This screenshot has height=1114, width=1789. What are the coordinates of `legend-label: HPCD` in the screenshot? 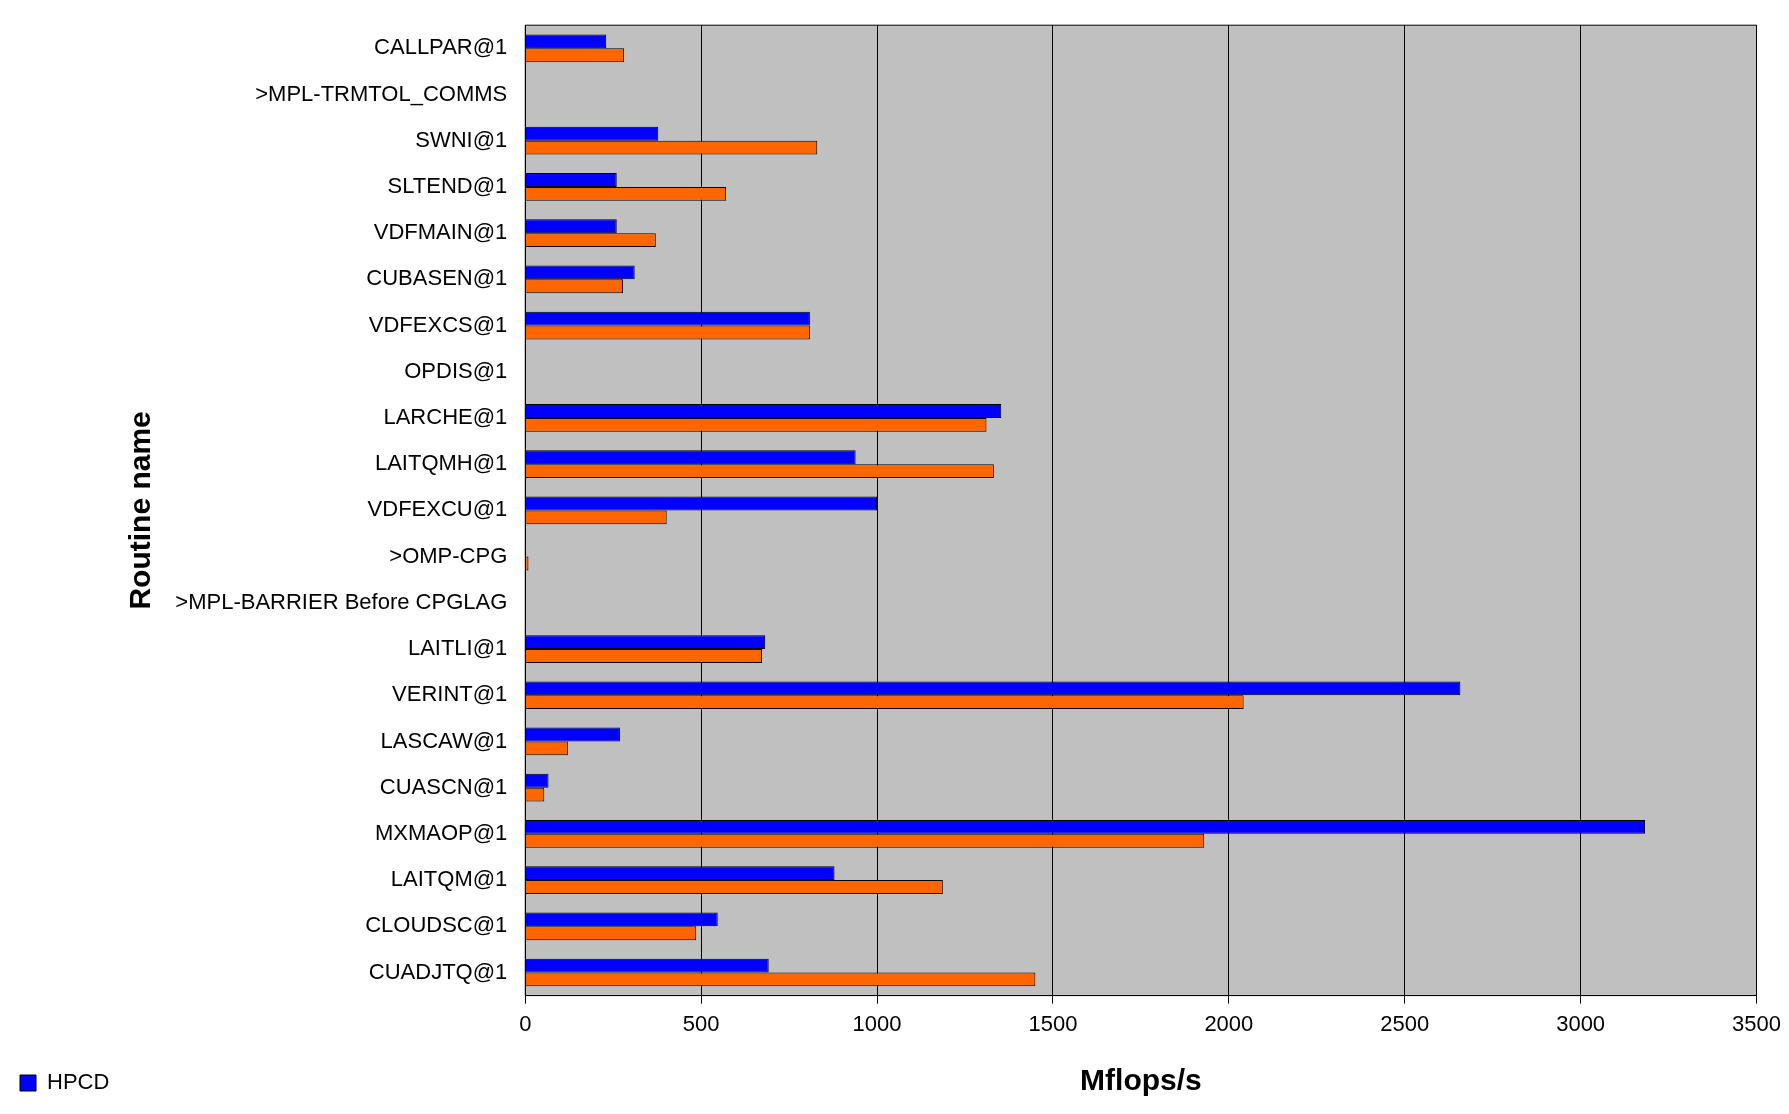 It's located at (78, 1082).